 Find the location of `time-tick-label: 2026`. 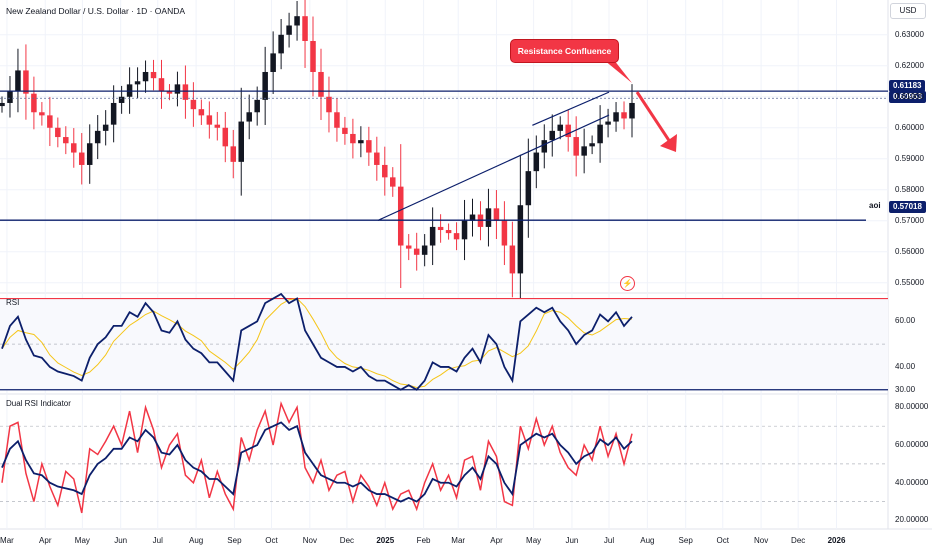

time-tick-label: 2026 is located at coordinates (836, 540).